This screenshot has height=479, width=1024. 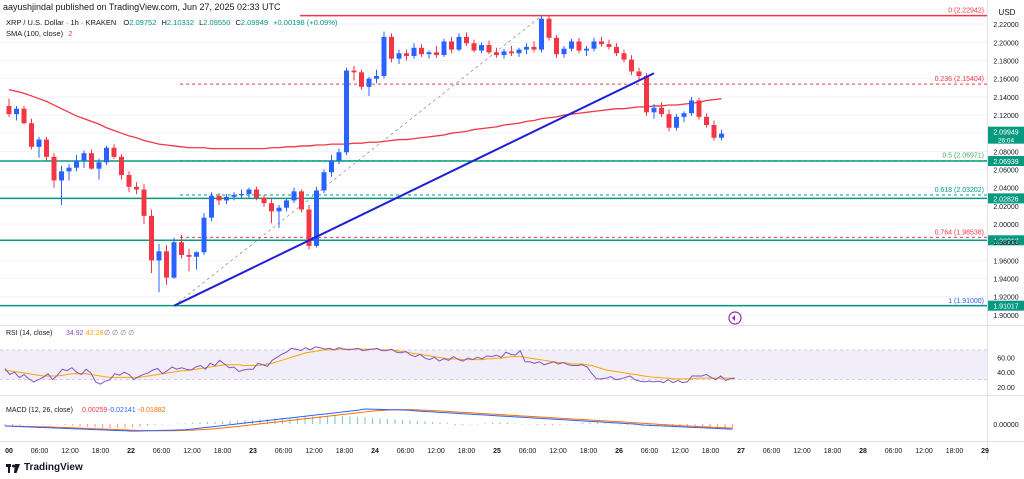 I want to click on time-tick-label: 27, so click(x=741, y=451).